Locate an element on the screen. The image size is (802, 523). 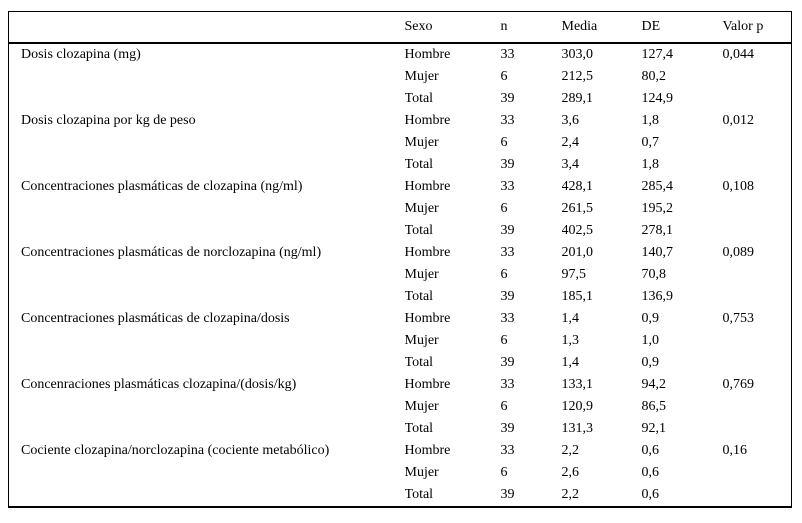
cell-media: 428,1 is located at coordinates (577, 186).